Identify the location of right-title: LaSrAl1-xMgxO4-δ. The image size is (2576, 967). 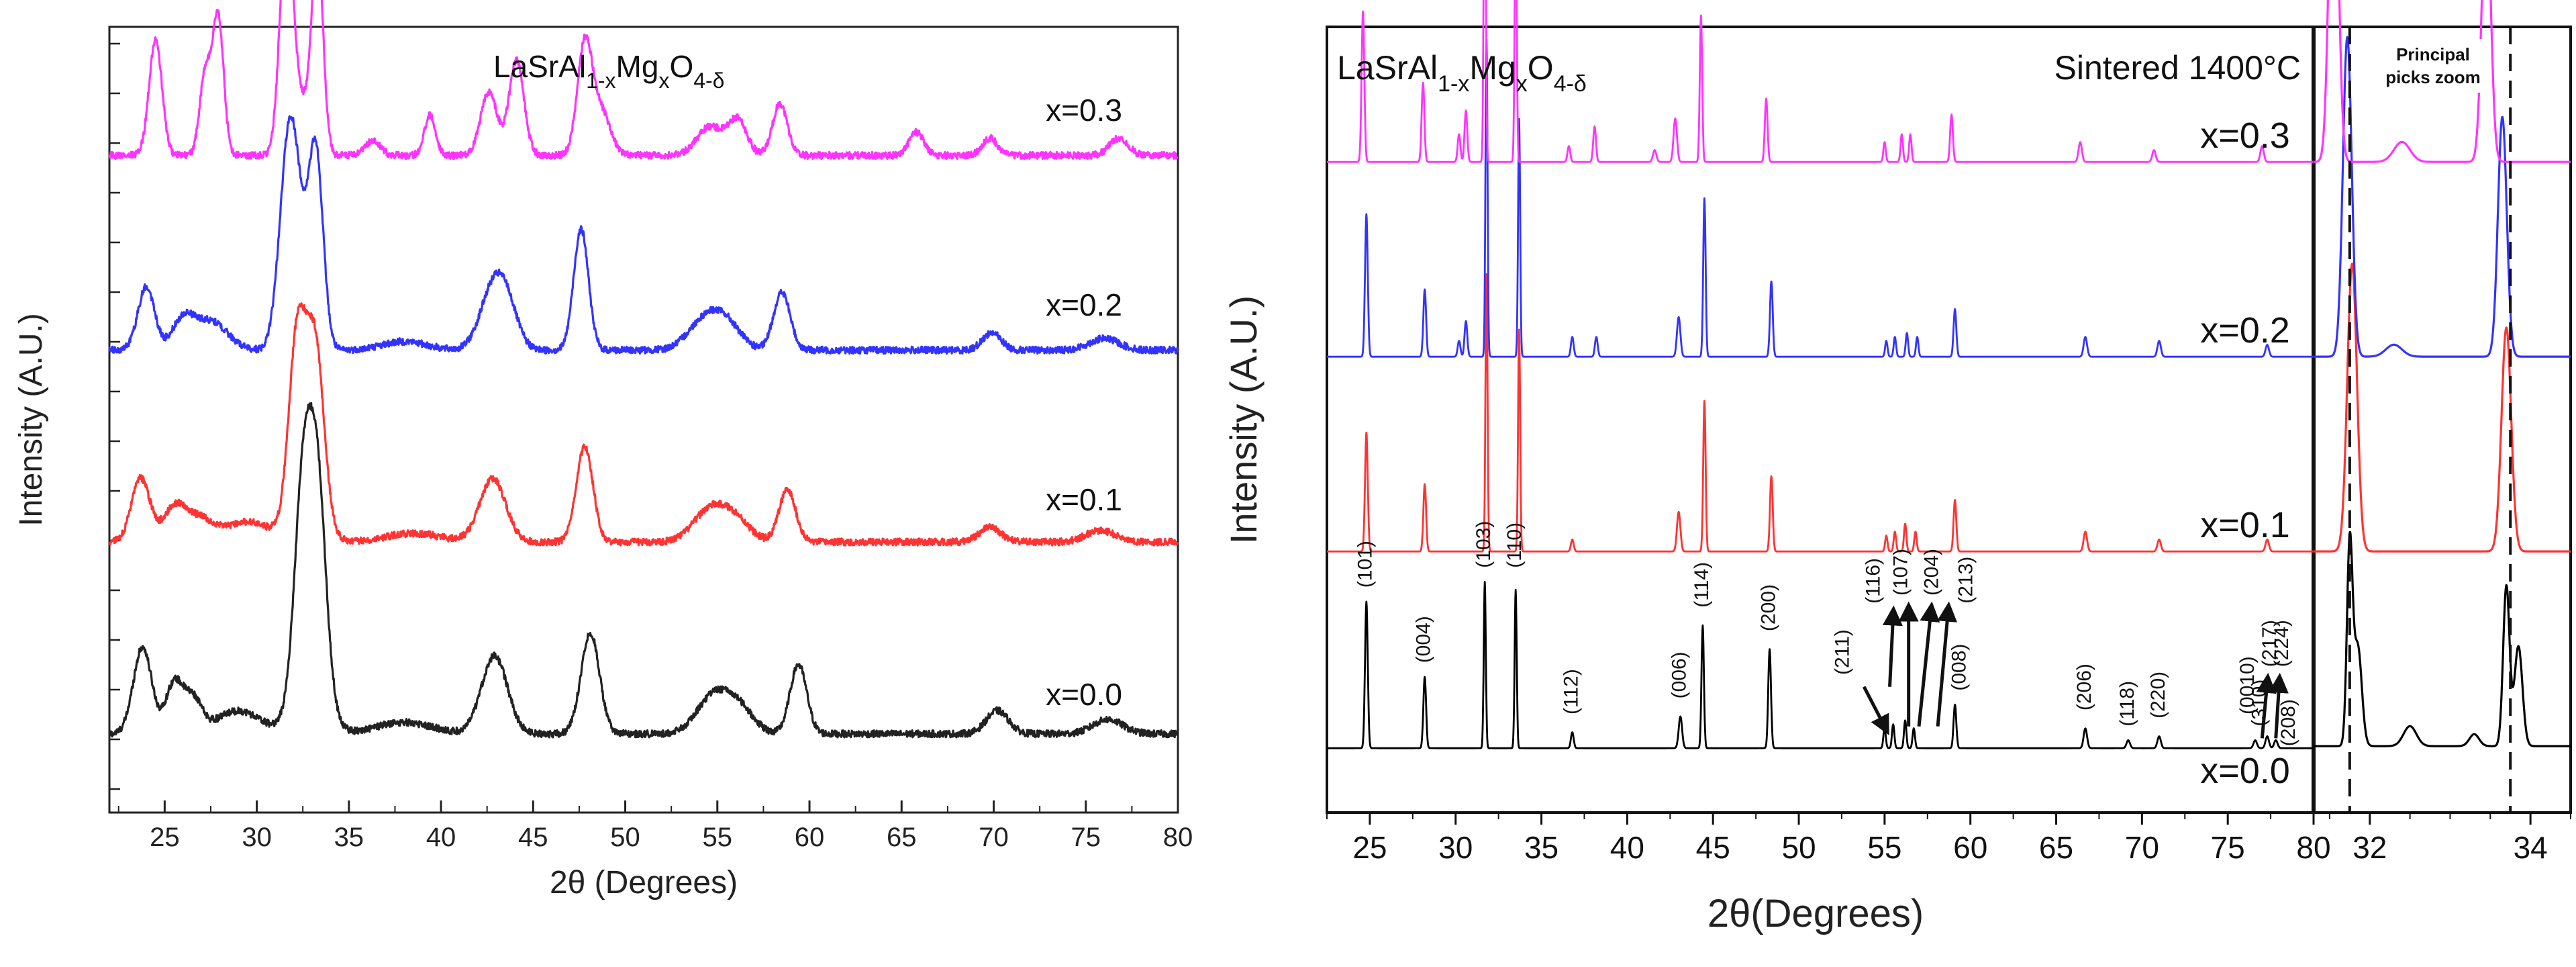
(1462, 73).